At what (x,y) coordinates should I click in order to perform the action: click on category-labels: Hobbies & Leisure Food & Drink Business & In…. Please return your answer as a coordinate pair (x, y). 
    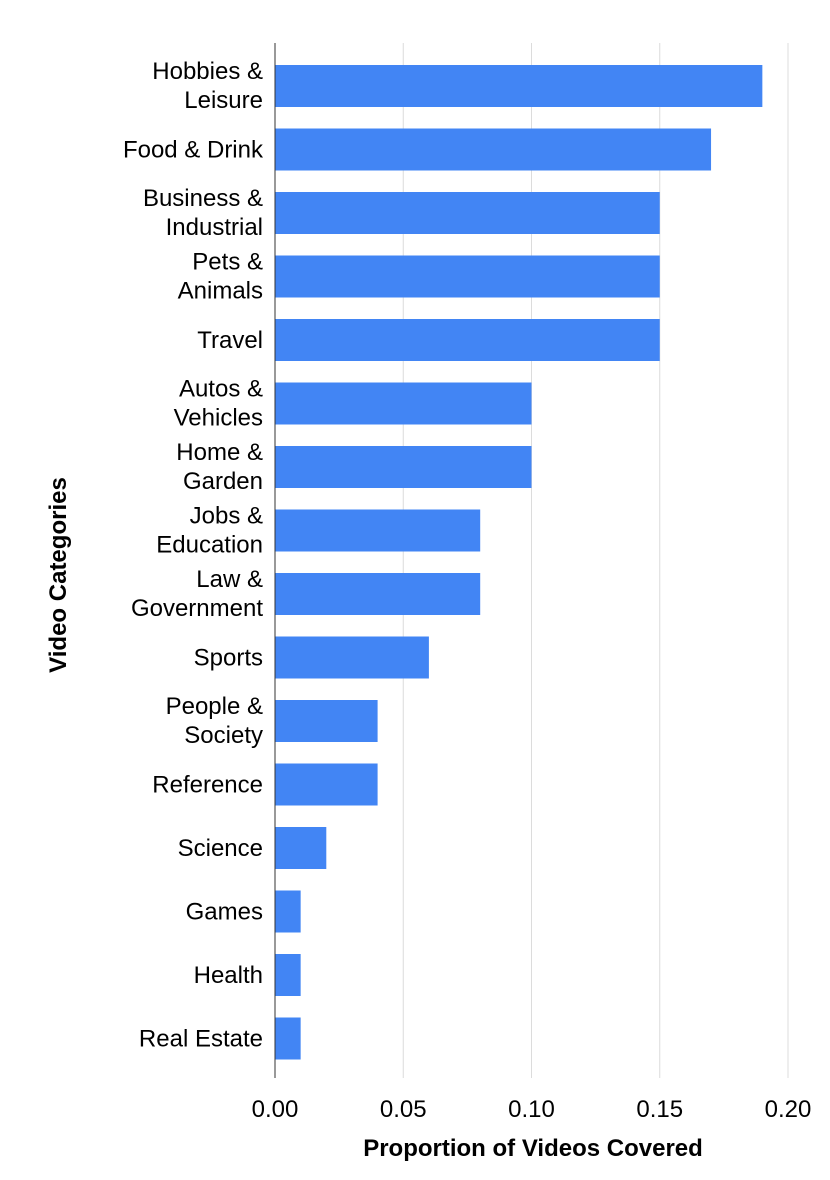
    Looking at the image, I should click on (193, 555).